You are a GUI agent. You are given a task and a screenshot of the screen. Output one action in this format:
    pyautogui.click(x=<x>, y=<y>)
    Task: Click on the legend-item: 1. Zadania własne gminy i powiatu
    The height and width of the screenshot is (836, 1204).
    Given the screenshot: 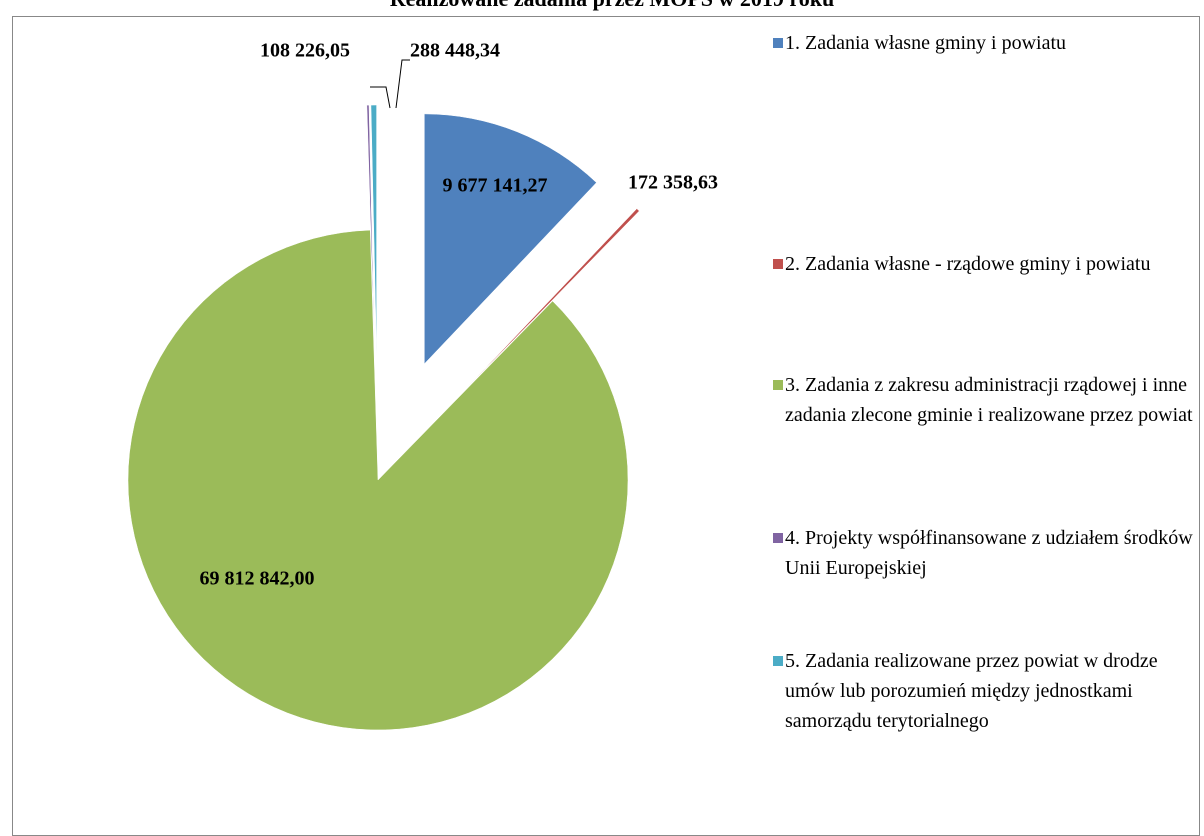 What is the action you would take?
    pyautogui.click(x=983, y=43)
    